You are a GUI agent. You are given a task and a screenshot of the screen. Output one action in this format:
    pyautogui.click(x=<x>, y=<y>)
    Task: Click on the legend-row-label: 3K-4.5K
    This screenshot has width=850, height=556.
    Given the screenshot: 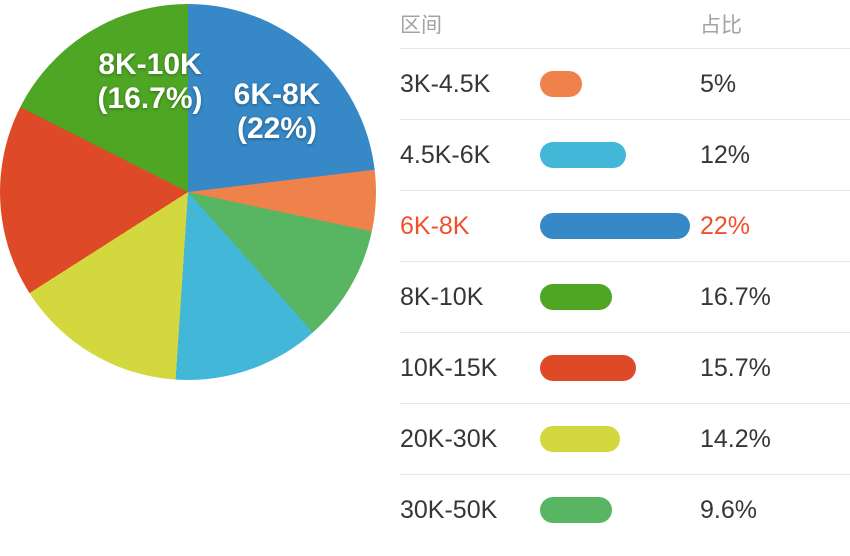 What is the action you would take?
    pyautogui.click(x=445, y=83)
    